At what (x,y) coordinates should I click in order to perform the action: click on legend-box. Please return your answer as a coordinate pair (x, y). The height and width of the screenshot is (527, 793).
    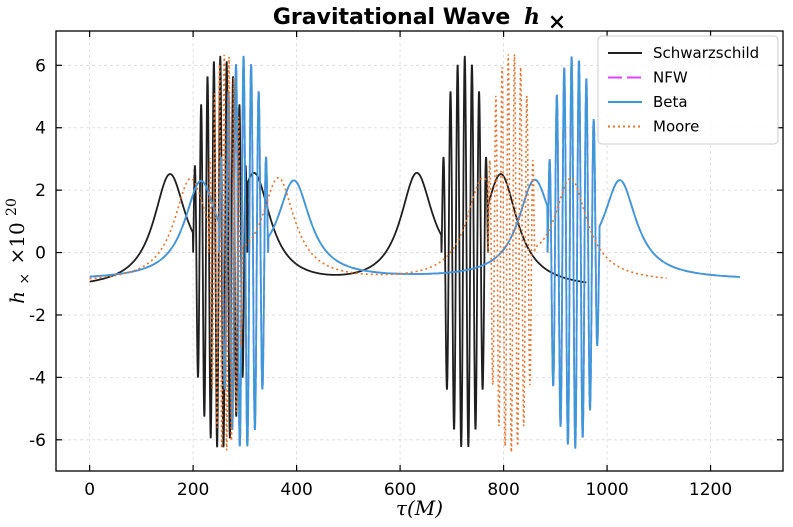
    Looking at the image, I should click on (688, 90).